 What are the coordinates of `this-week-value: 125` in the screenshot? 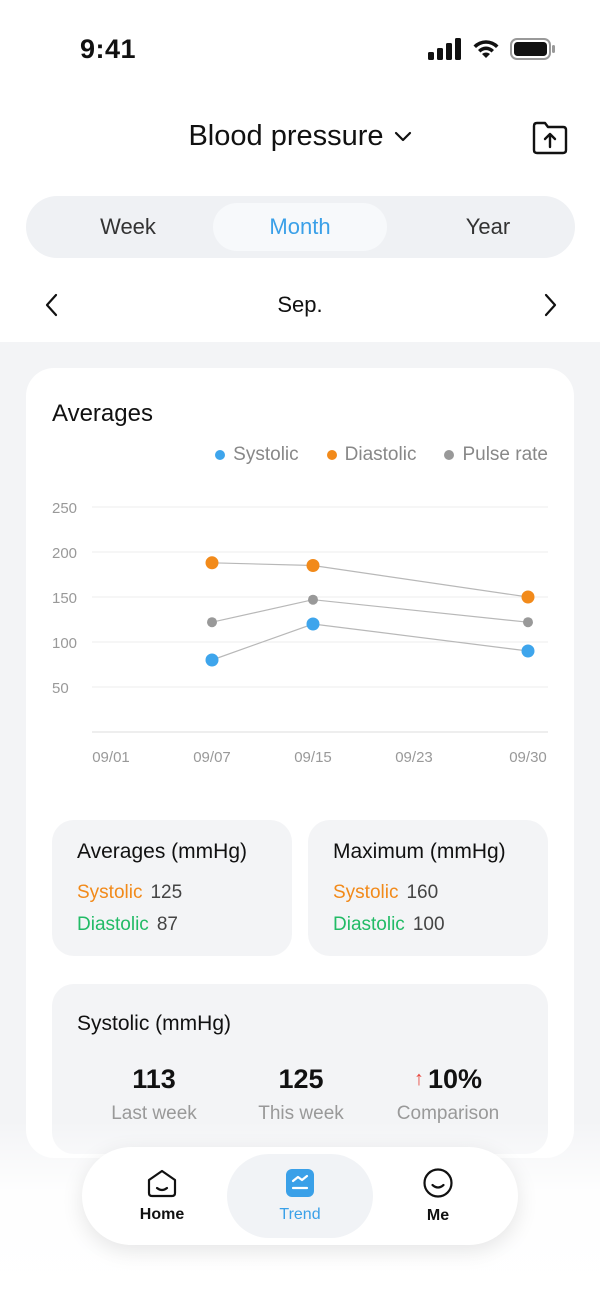 It's located at (301, 1079).